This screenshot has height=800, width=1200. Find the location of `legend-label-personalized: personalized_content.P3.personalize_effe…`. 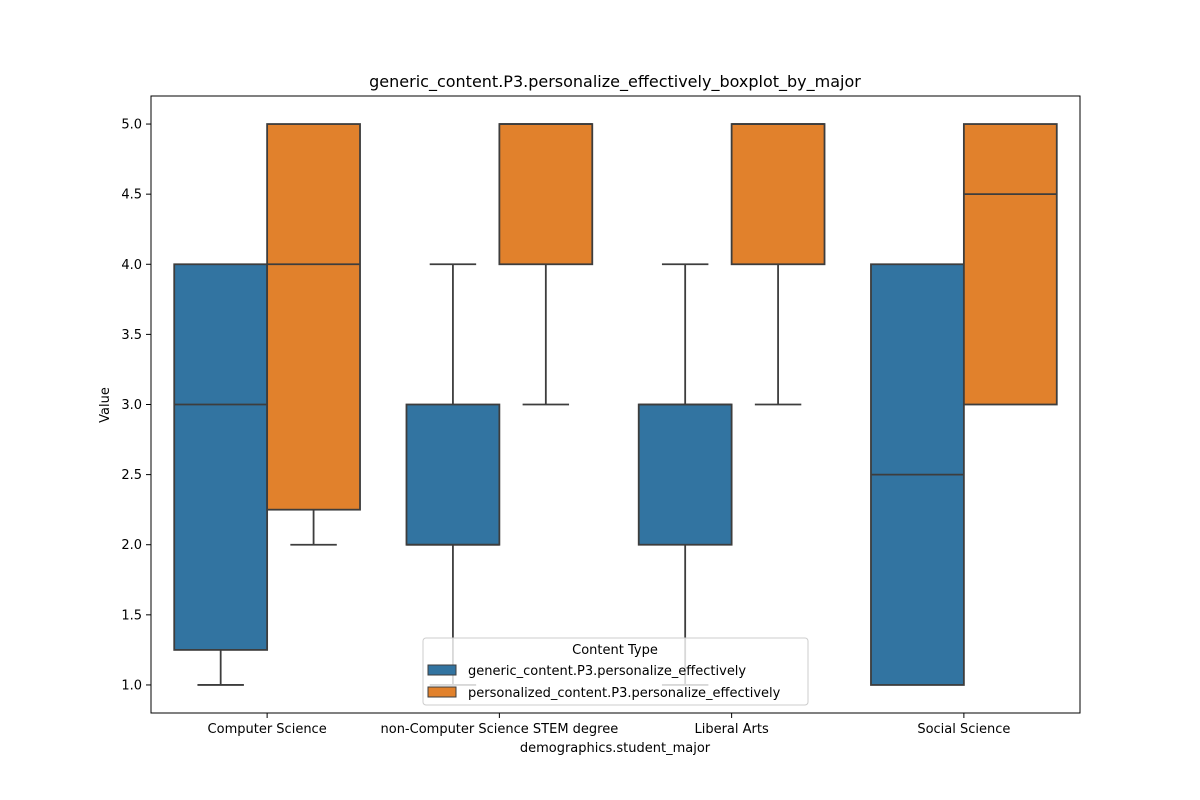

legend-label-personalized: personalized_content.P3.personalize_effe… is located at coordinates (624, 693).